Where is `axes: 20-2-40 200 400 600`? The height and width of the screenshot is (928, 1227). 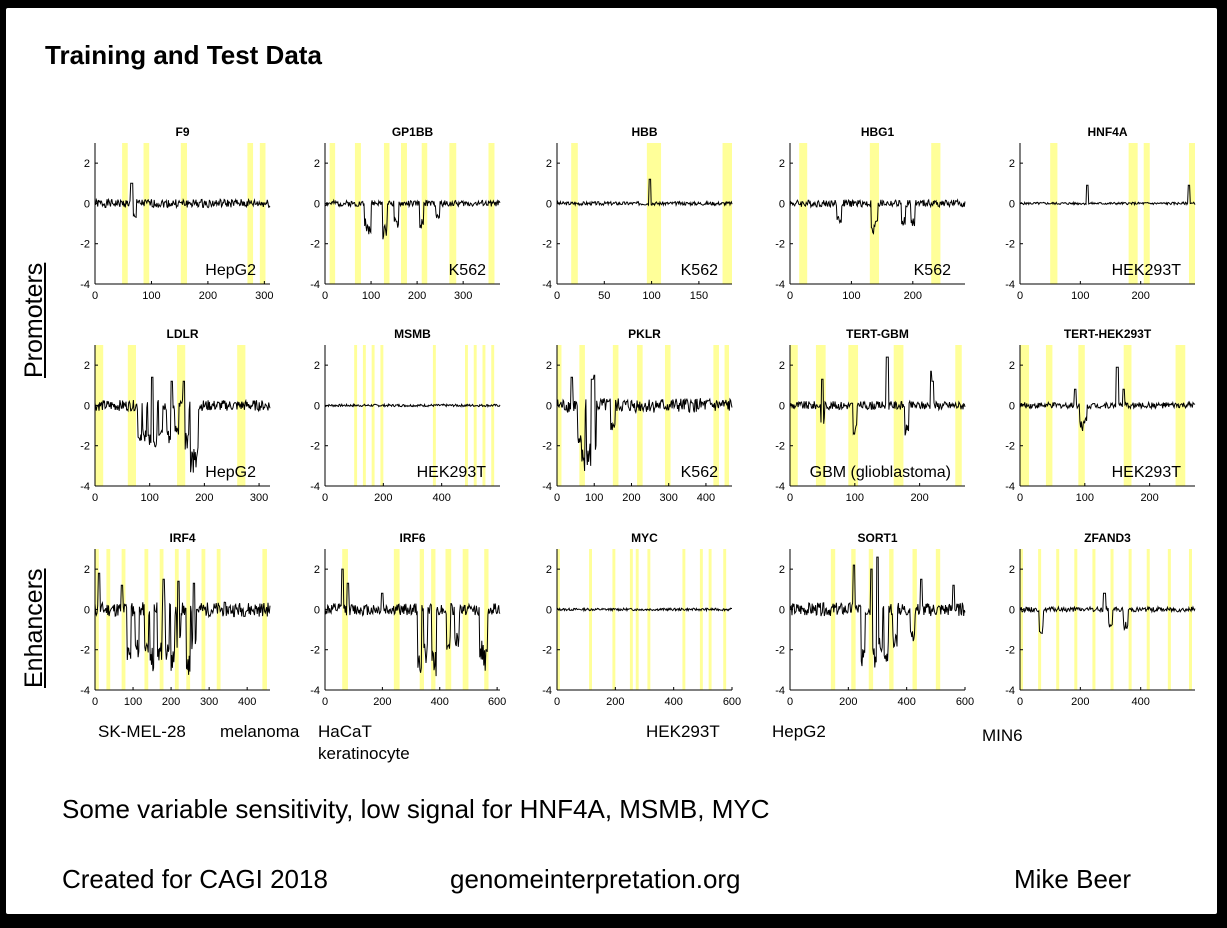
axes: 20-2-40 200 400 600 is located at coordinates (874, 628).